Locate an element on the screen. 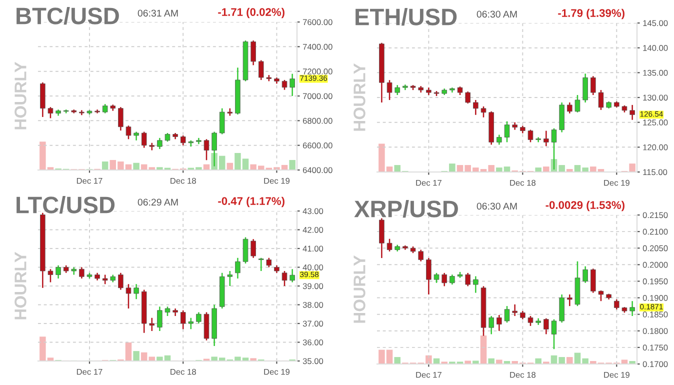 The width and height of the screenshot is (674, 385). text: -0.0029 (1.53%) is located at coordinates (585, 206).